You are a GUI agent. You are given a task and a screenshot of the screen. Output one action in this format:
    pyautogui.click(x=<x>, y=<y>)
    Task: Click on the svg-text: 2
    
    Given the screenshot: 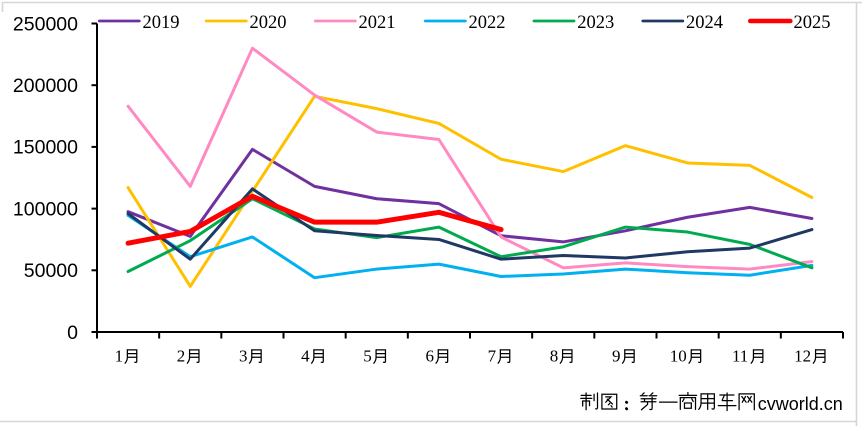 What is the action you would take?
    pyautogui.click(x=181, y=356)
    